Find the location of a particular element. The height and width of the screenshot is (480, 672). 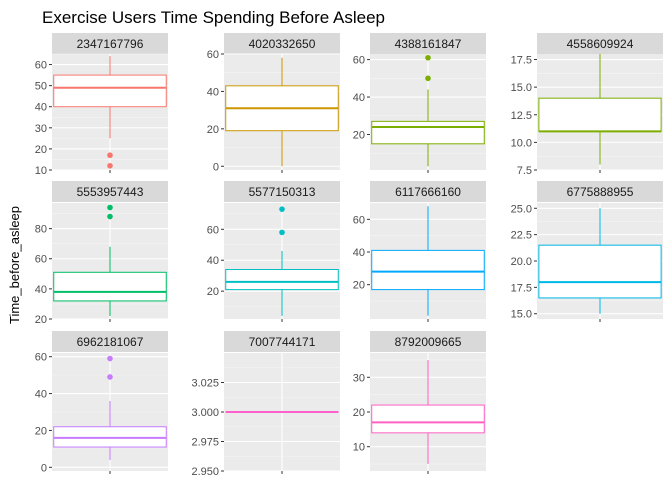

y-tick-label: 3.025 is located at coordinates (205, 384).